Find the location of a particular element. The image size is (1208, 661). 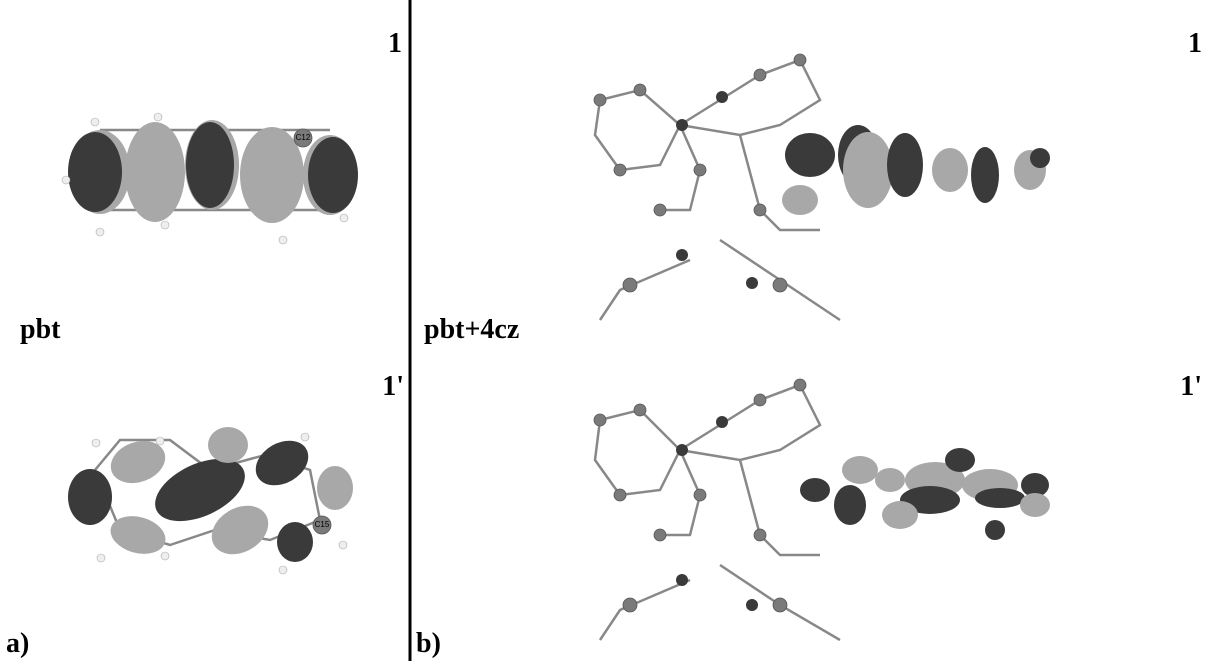

molecule-name: pbt+4cz is located at coordinates (471, 329).